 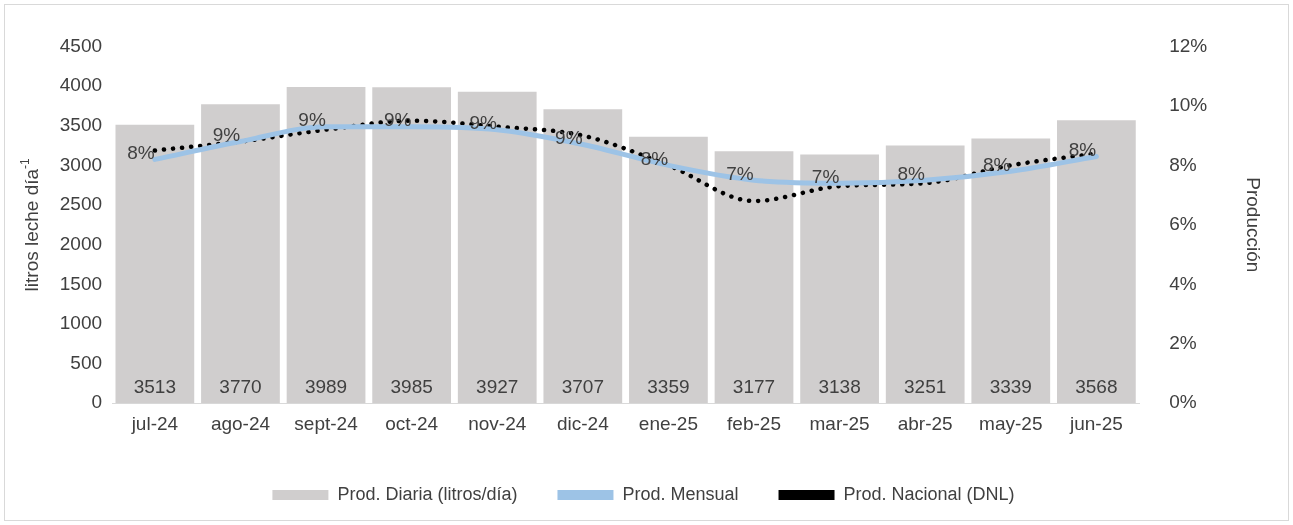 I want to click on legend-label: Prod. Mensual, so click(x=680, y=493).